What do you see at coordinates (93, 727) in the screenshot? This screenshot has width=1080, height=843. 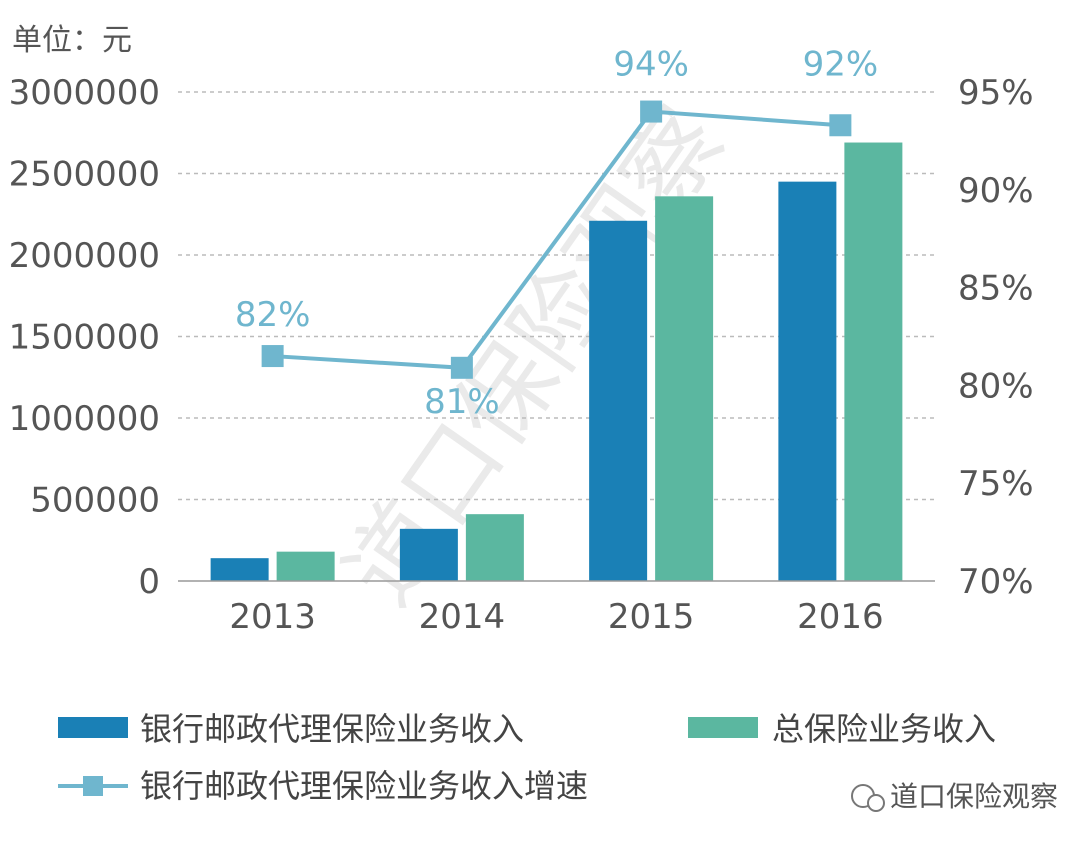 I see `legend-swatch-bank` at bounding box center [93, 727].